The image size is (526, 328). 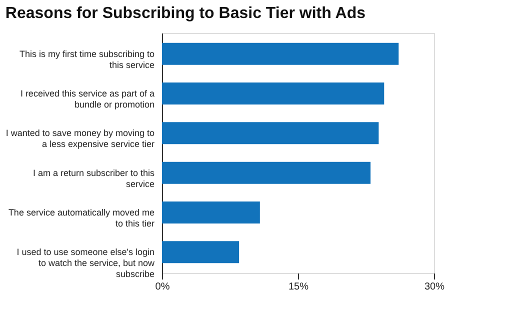 I want to click on y-tick-label: I received this service as part of a bundle or promotion, so click(x=87, y=99).